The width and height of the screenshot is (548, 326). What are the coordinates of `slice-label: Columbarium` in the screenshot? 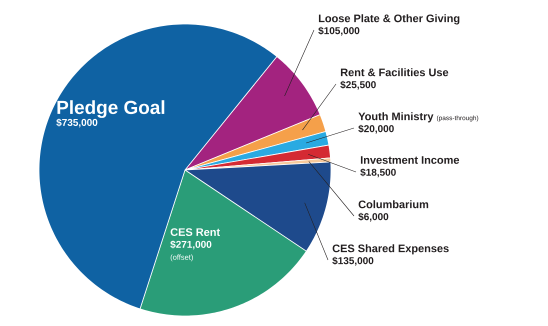 It's located at (393, 204).